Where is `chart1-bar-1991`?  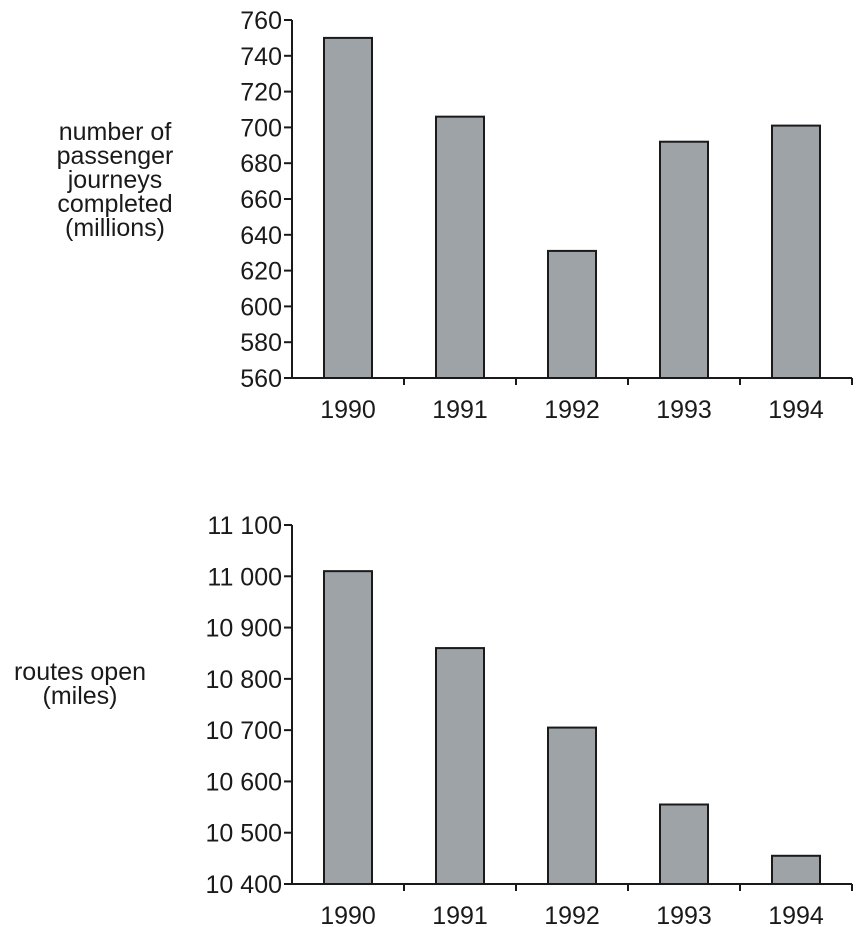 chart1-bar-1991 is located at coordinates (460, 247).